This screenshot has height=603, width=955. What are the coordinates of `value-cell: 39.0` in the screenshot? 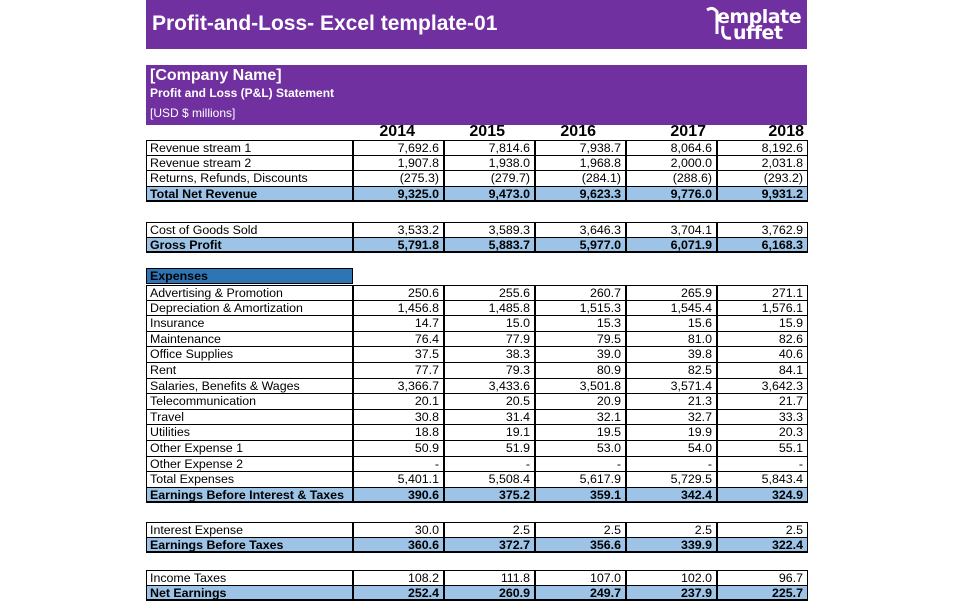 It's located at (580, 355).